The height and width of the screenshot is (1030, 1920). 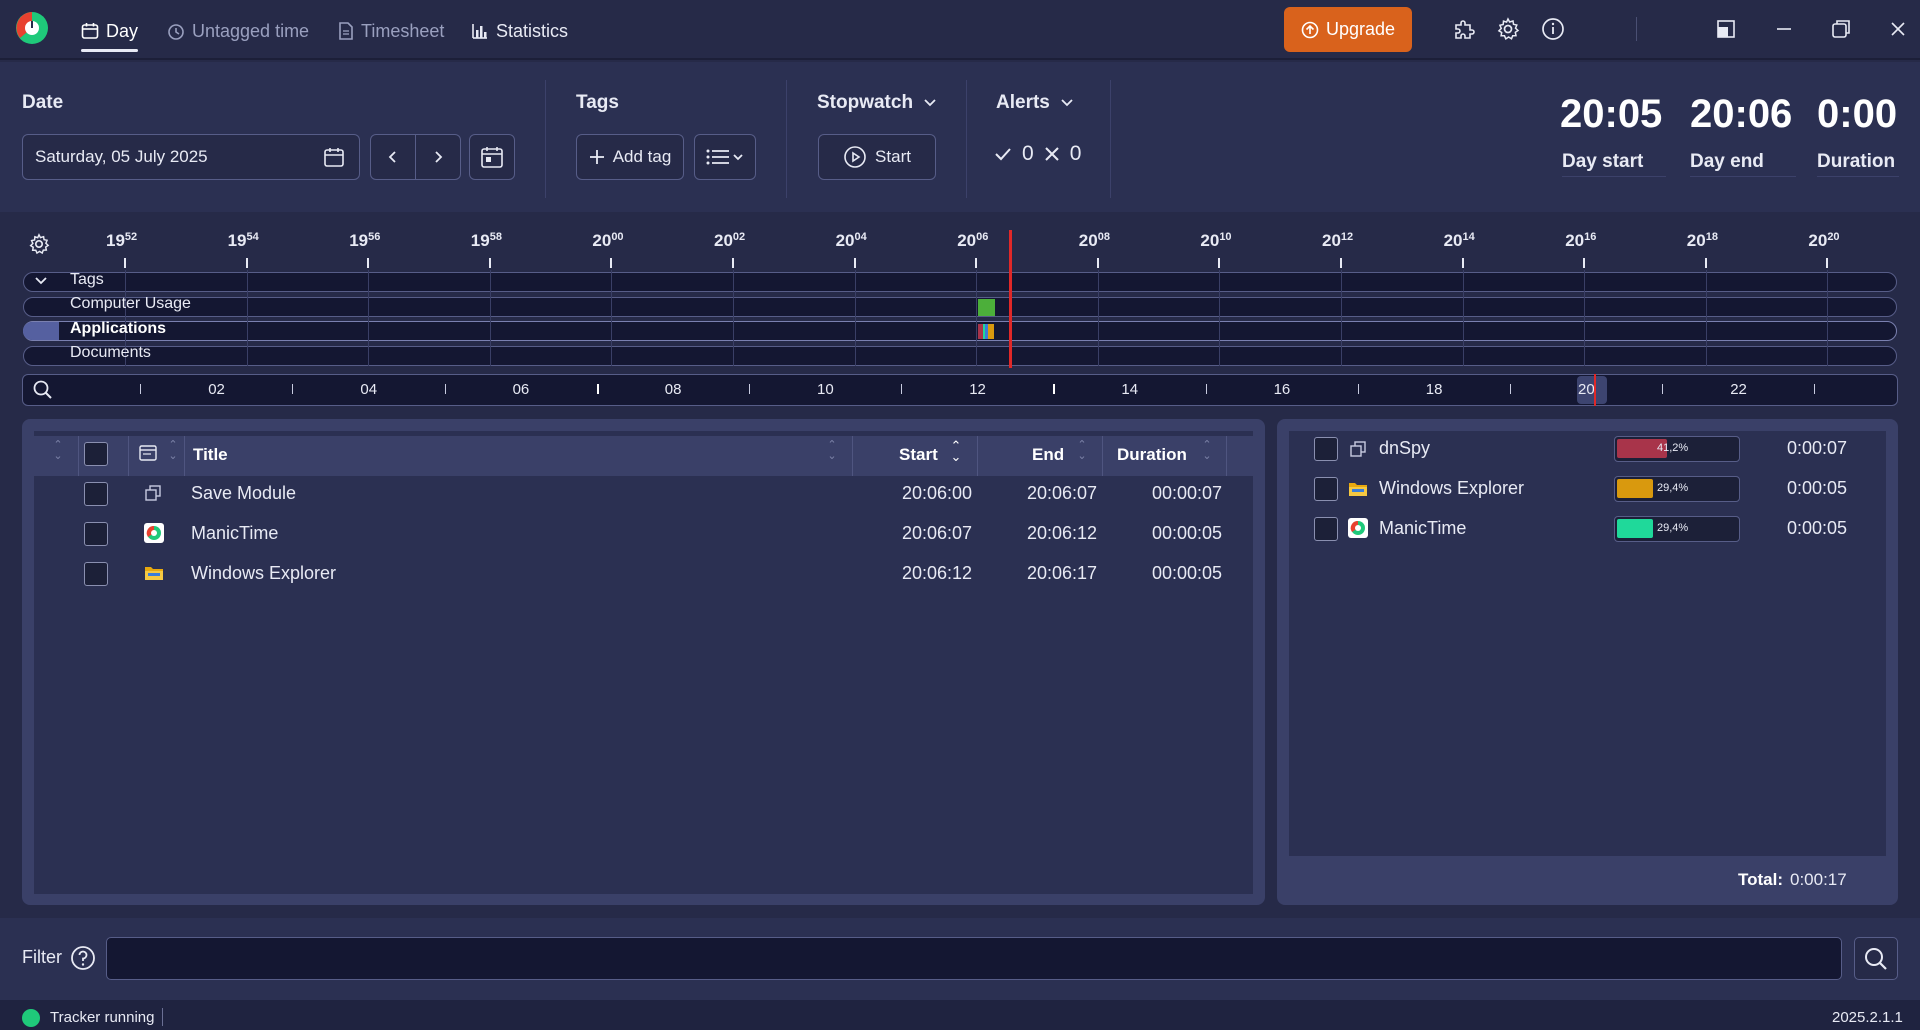 What do you see at coordinates (739, 237) in the screenshot?
I see `tick-minute: 02` at bounding box center [739, 237].